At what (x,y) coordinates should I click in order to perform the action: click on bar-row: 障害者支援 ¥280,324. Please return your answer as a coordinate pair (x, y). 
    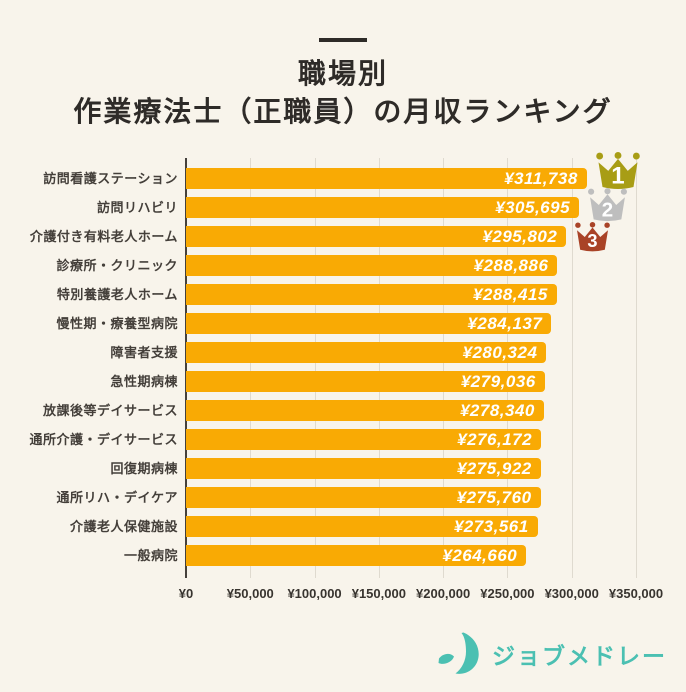
    Looking at the image, I should click on (343, 352).